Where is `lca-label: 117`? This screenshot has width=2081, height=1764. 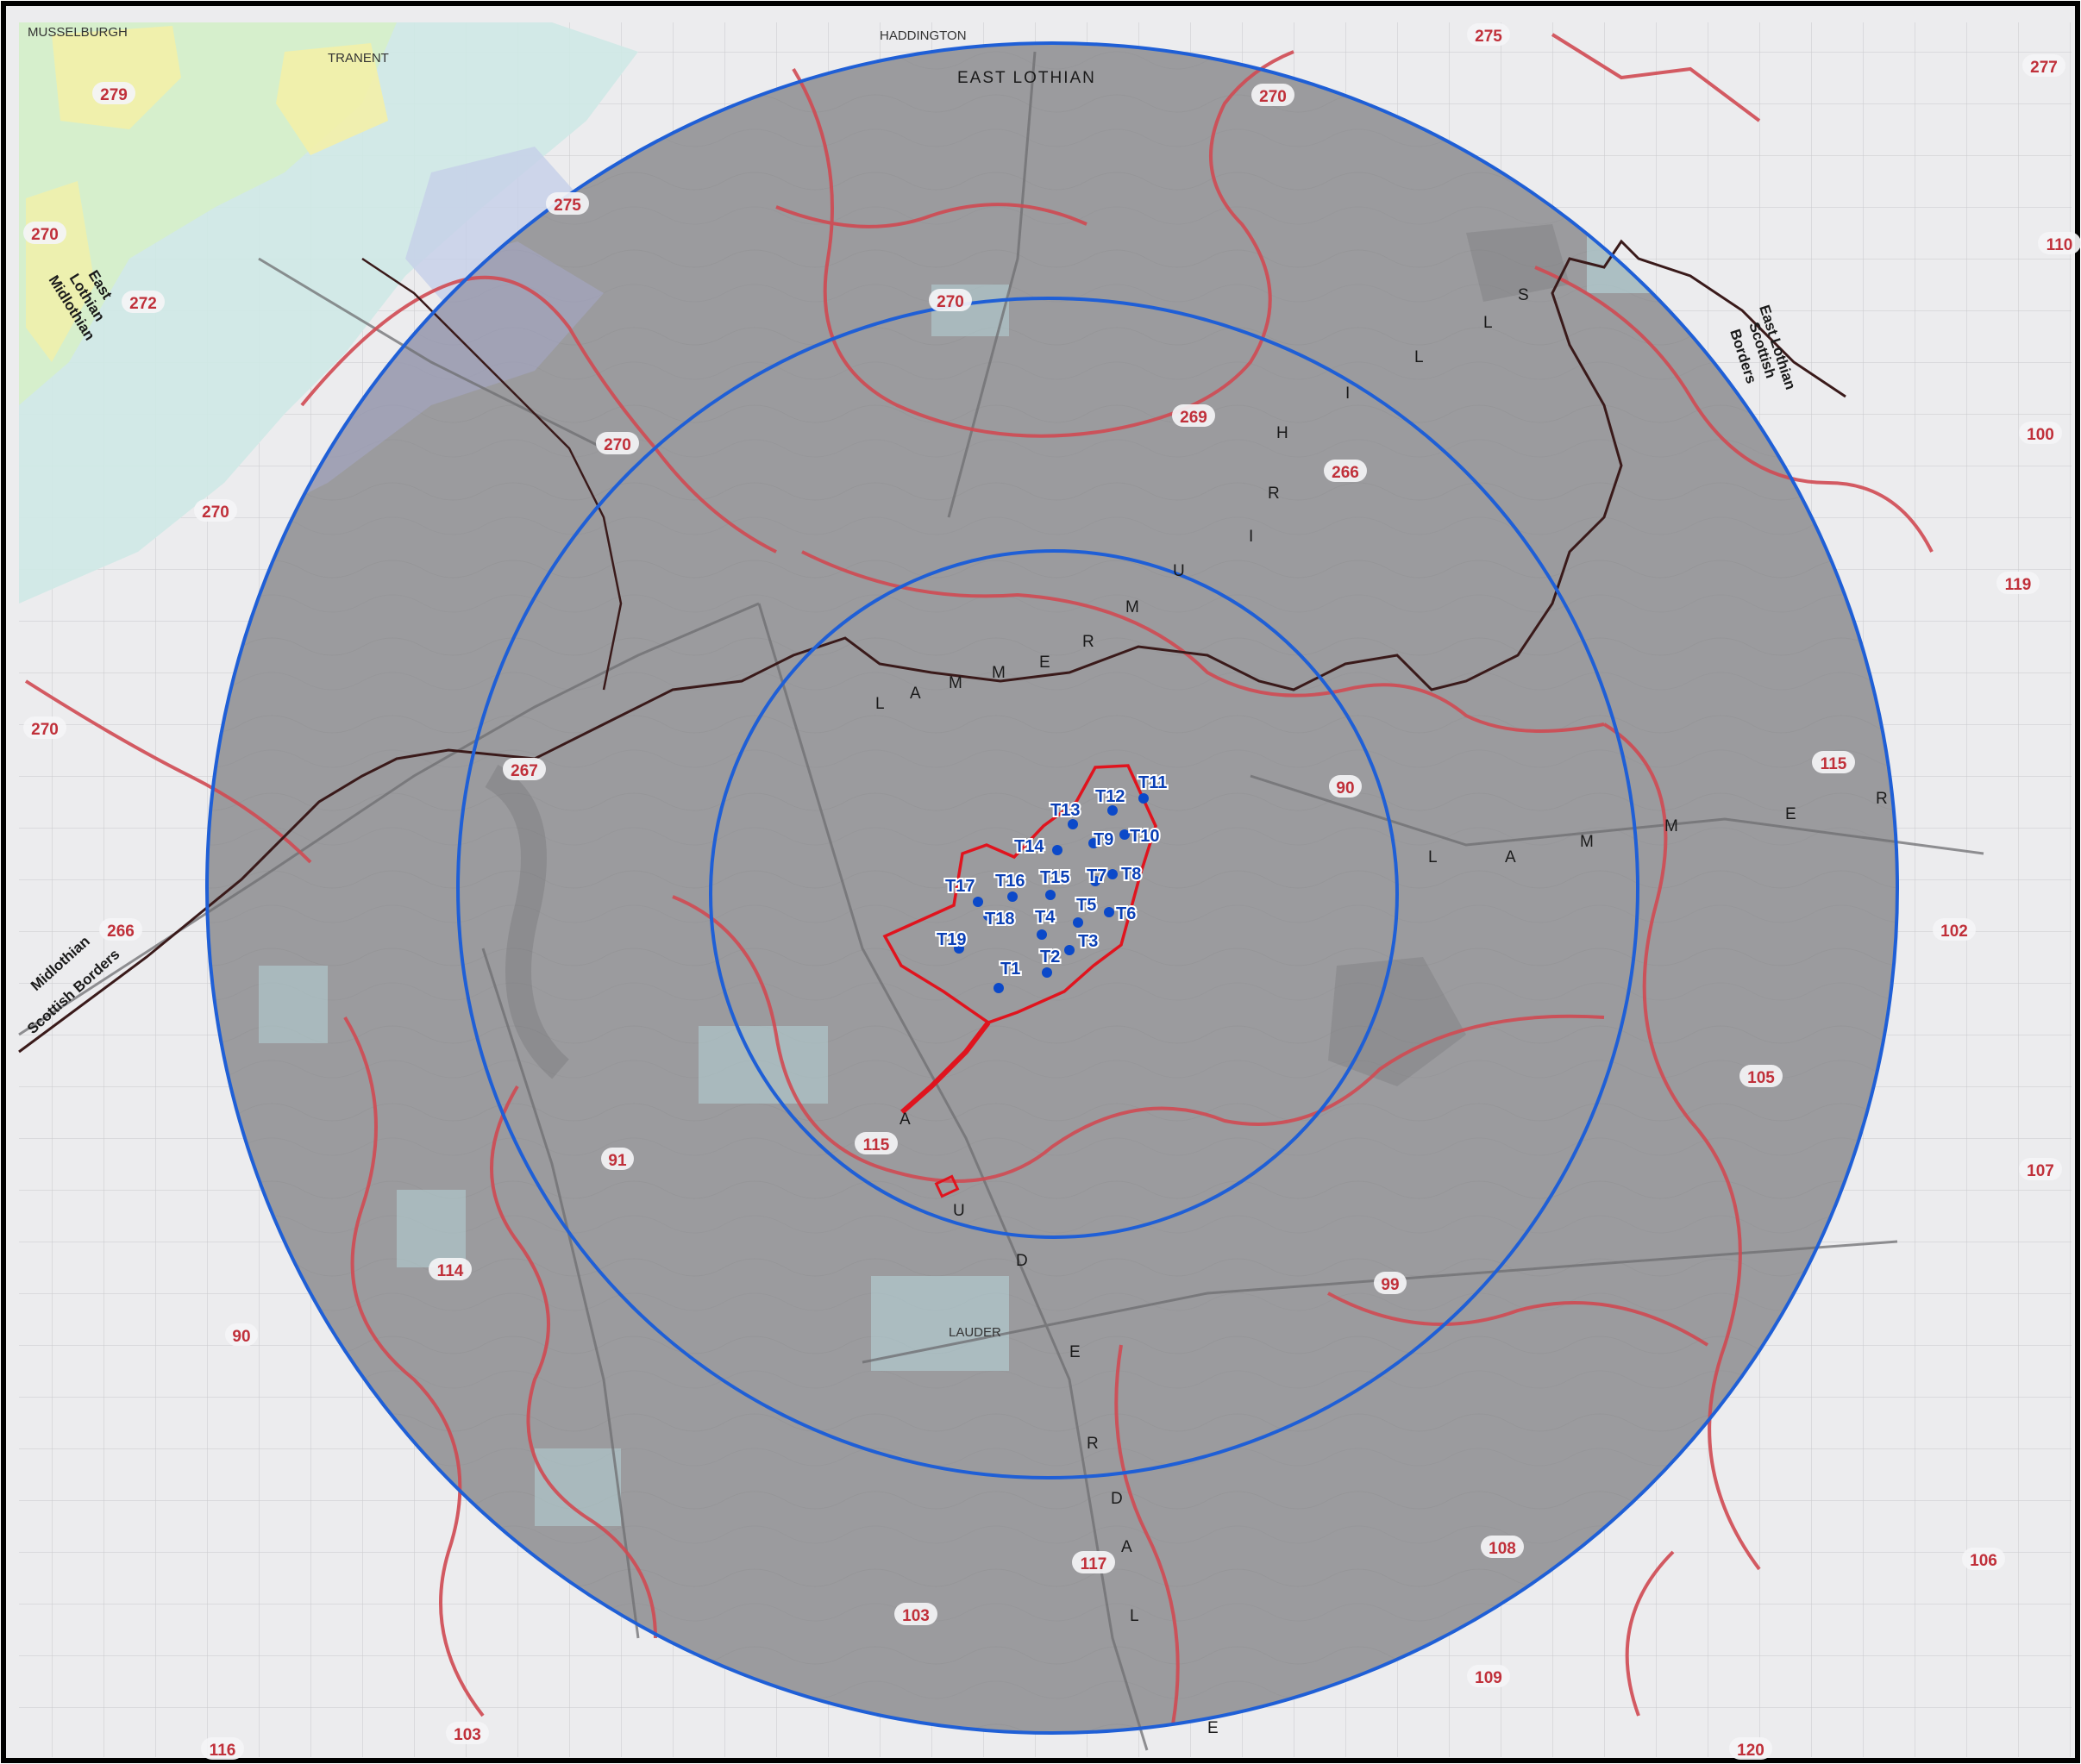
lca-label: 117 is located at coordinates (1093, 1562).